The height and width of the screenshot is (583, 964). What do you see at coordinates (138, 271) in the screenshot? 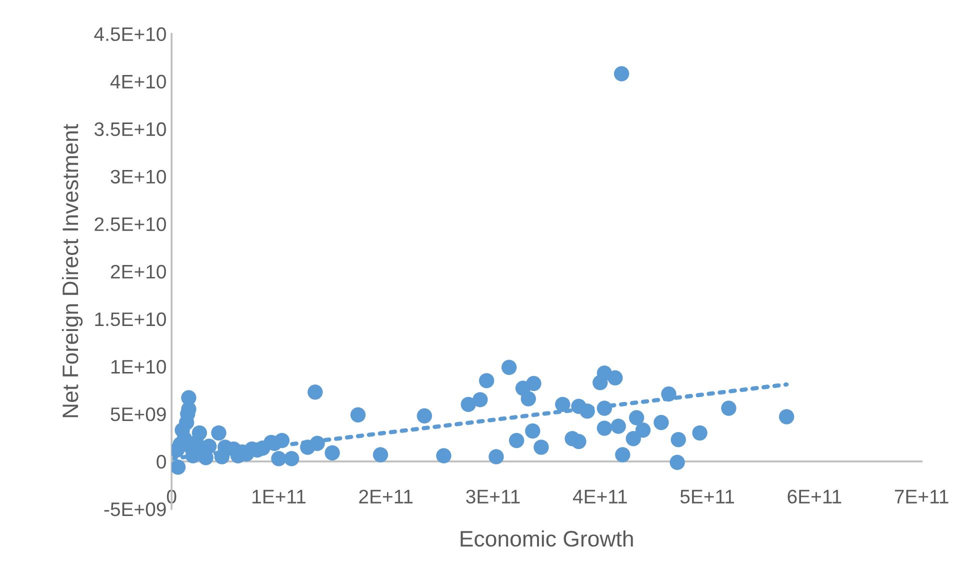
I see `y-tick-label: 2E+10` at bounding box center [138, 271].